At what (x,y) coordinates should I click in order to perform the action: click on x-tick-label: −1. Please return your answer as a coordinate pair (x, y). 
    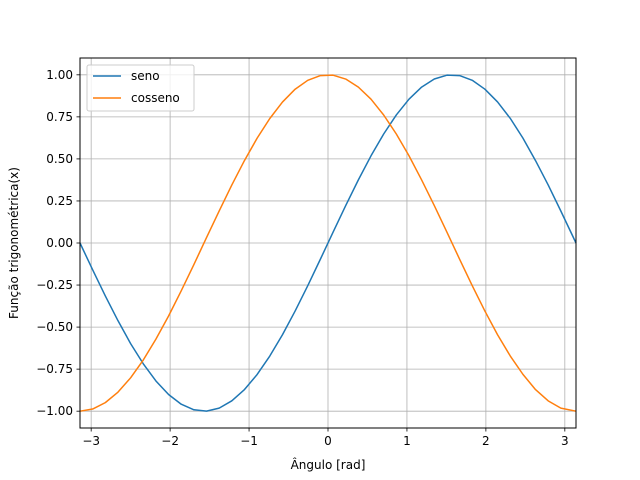
    Looking at the image, I should click on (249, 441).